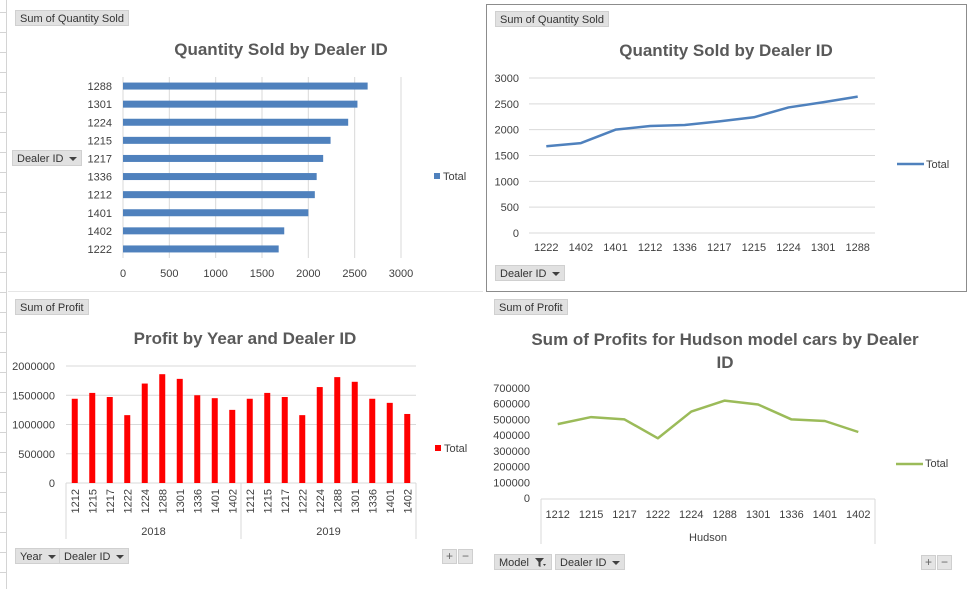 This screenshot has width=973, height=589. What do you see at coordinates (262, 274) in the screenshot?
I see `x-tick-label: 1500` at bounding box center [262, 274].